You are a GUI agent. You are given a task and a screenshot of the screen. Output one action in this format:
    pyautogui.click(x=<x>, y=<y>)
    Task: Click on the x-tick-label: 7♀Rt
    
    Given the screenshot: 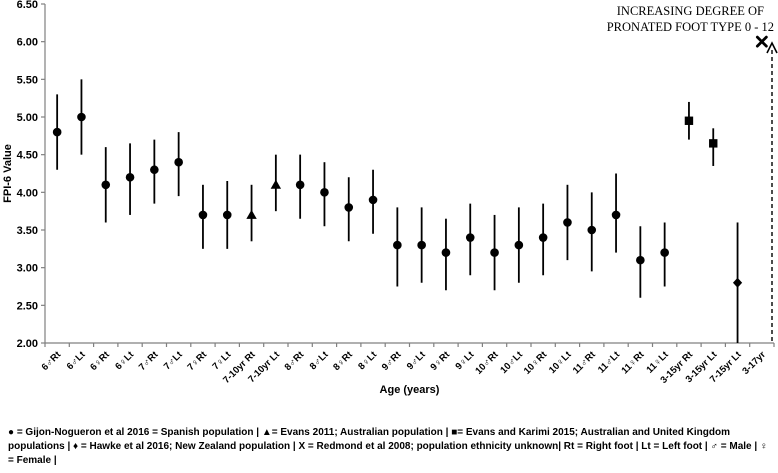 What is the action you would take?
    pyautogui.click(x=197, y=361)
    